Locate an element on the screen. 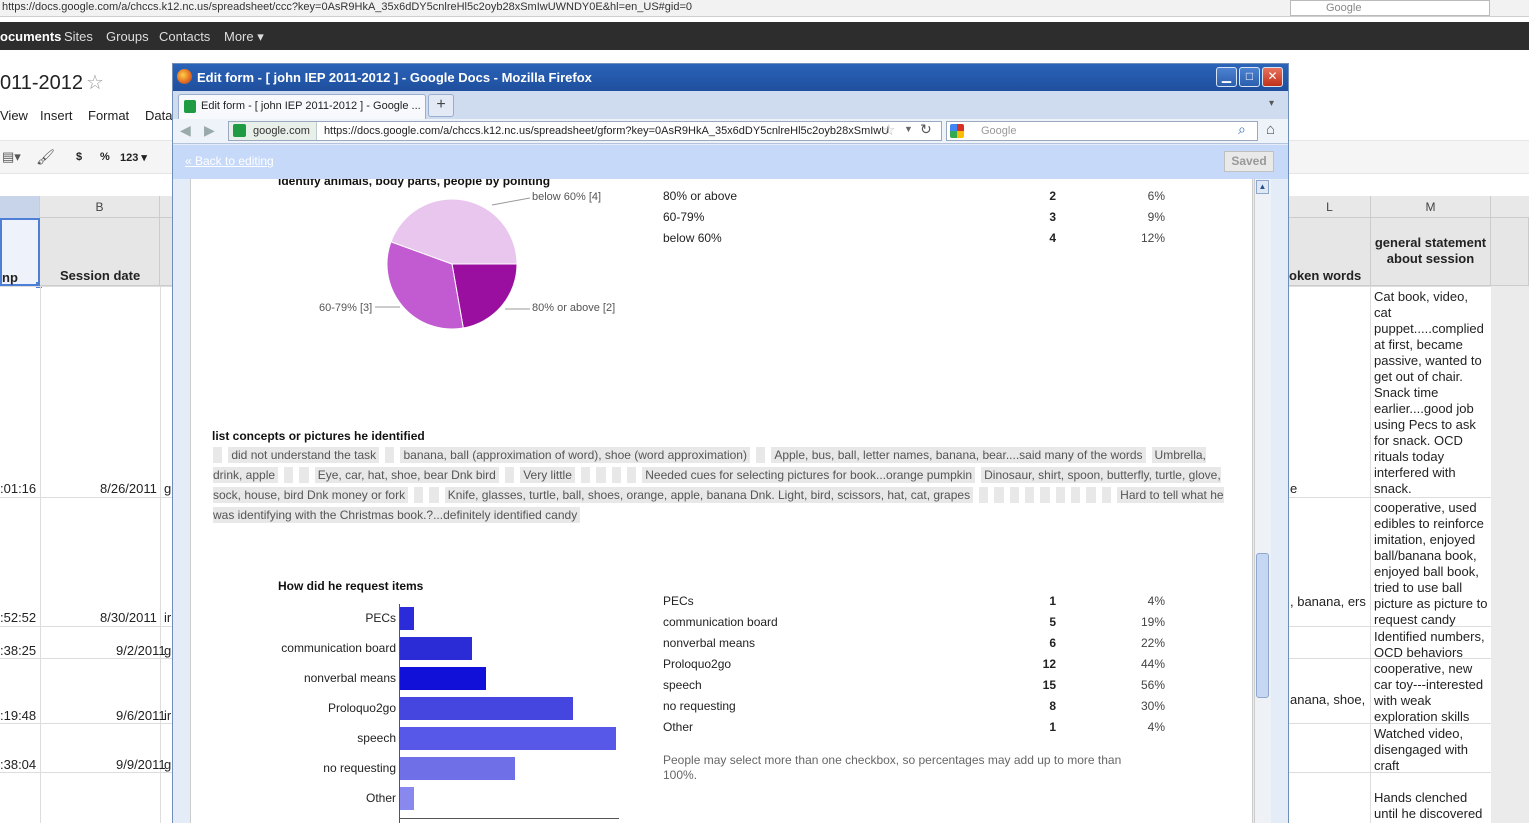 The width and height of the screenshot is (1529, 823). stat-label: below 60% is located at coordinates (692, 238).